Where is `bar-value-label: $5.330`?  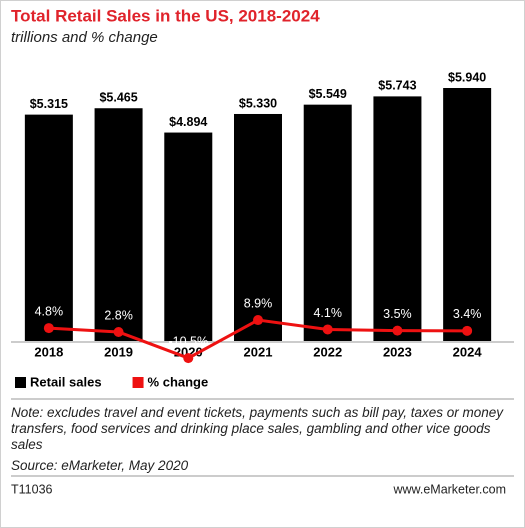
bar-value-label: $5.330 is located at coordinates (258, 103).